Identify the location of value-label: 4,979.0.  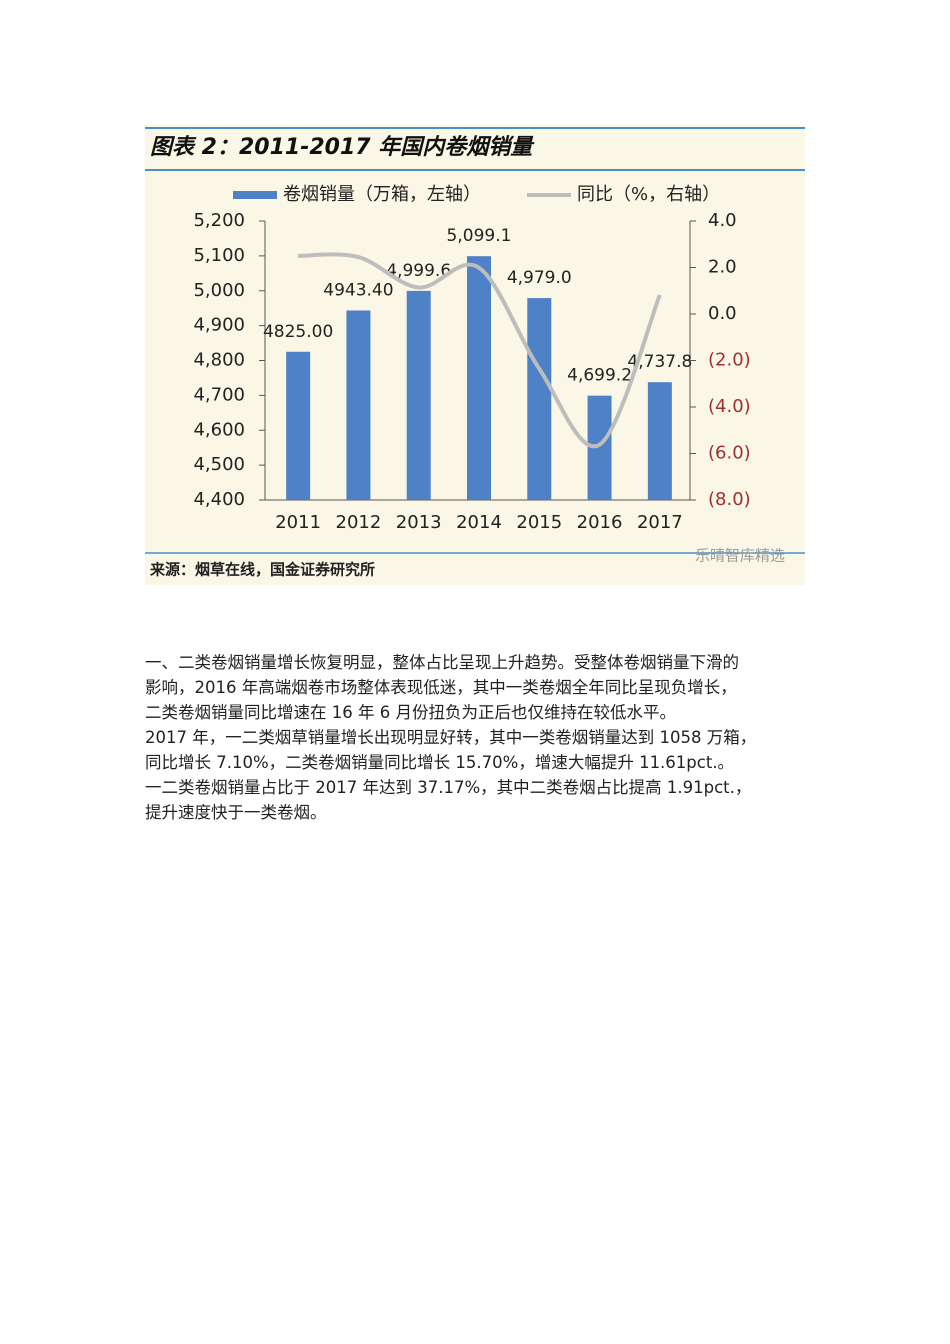
(539, 278).